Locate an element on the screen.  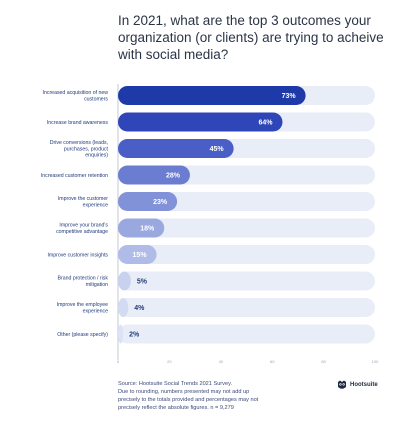
x-tick-label: 100 is located at coordinates (375, 361).